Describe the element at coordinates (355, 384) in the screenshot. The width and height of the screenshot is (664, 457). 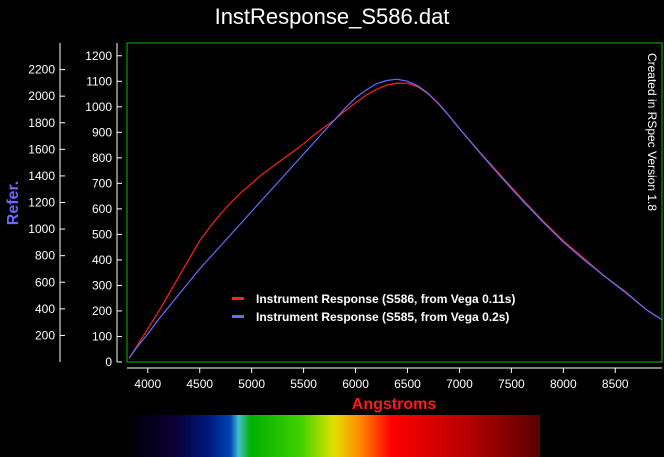
I see `x-tick-label: 6000` at that location.